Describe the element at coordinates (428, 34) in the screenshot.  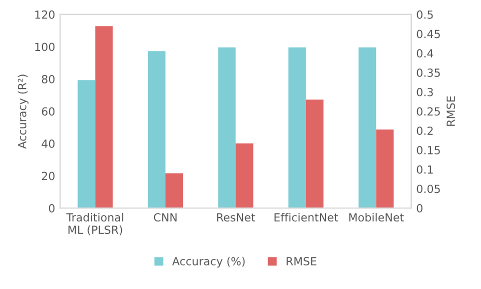
I see `y2-tick-label: 0.45` at that location.